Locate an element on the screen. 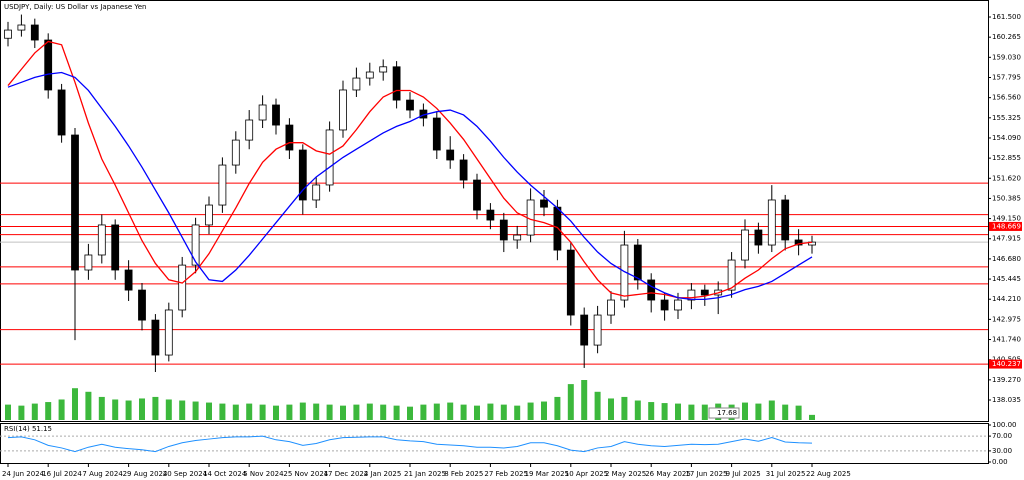  y-tick-label: 152.855 is located at coordinates (1006, 158).